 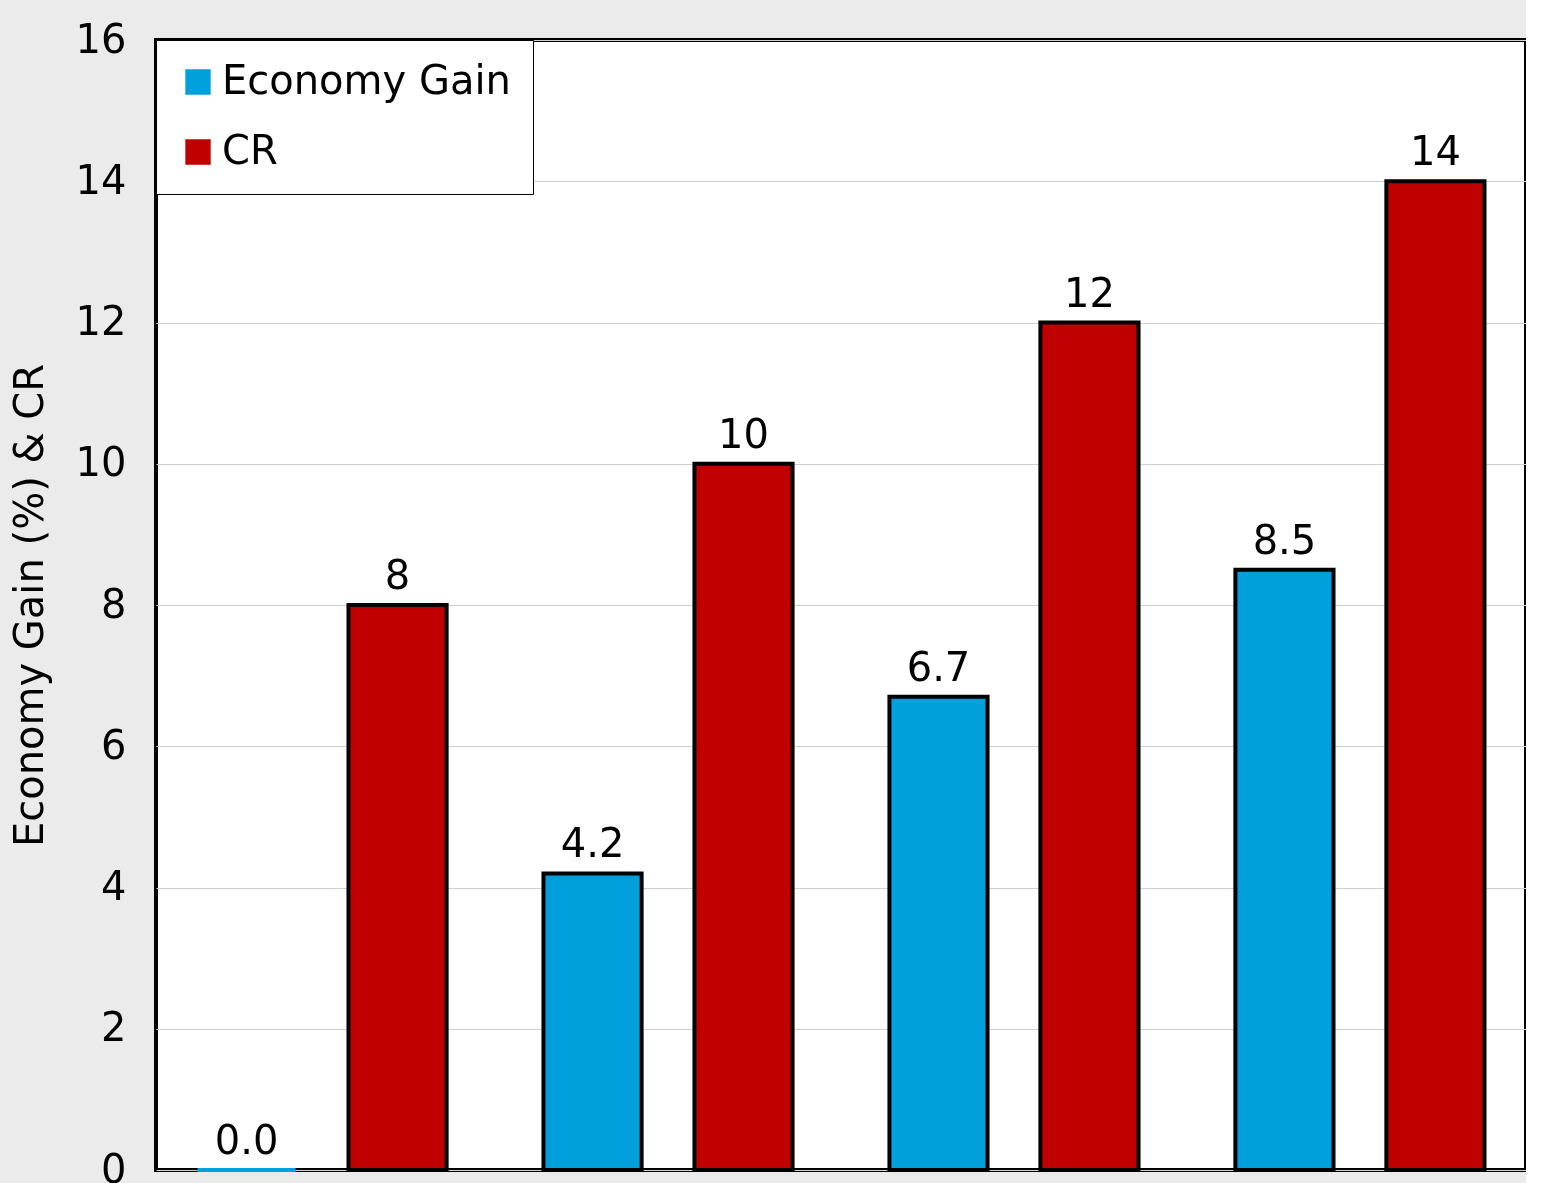 I want to click on data-label: 8, so click(x=397, y=575).